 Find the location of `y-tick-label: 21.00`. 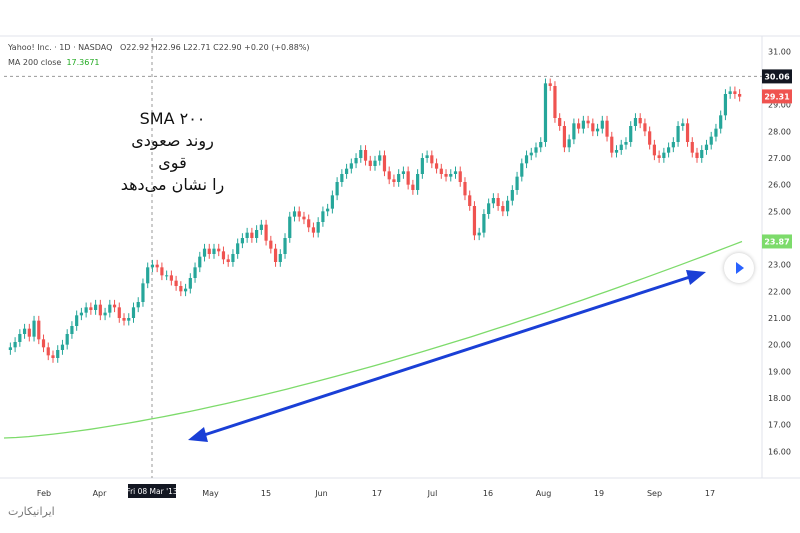

y-tick-label: 21.00 is located at coordinates (779, 318).